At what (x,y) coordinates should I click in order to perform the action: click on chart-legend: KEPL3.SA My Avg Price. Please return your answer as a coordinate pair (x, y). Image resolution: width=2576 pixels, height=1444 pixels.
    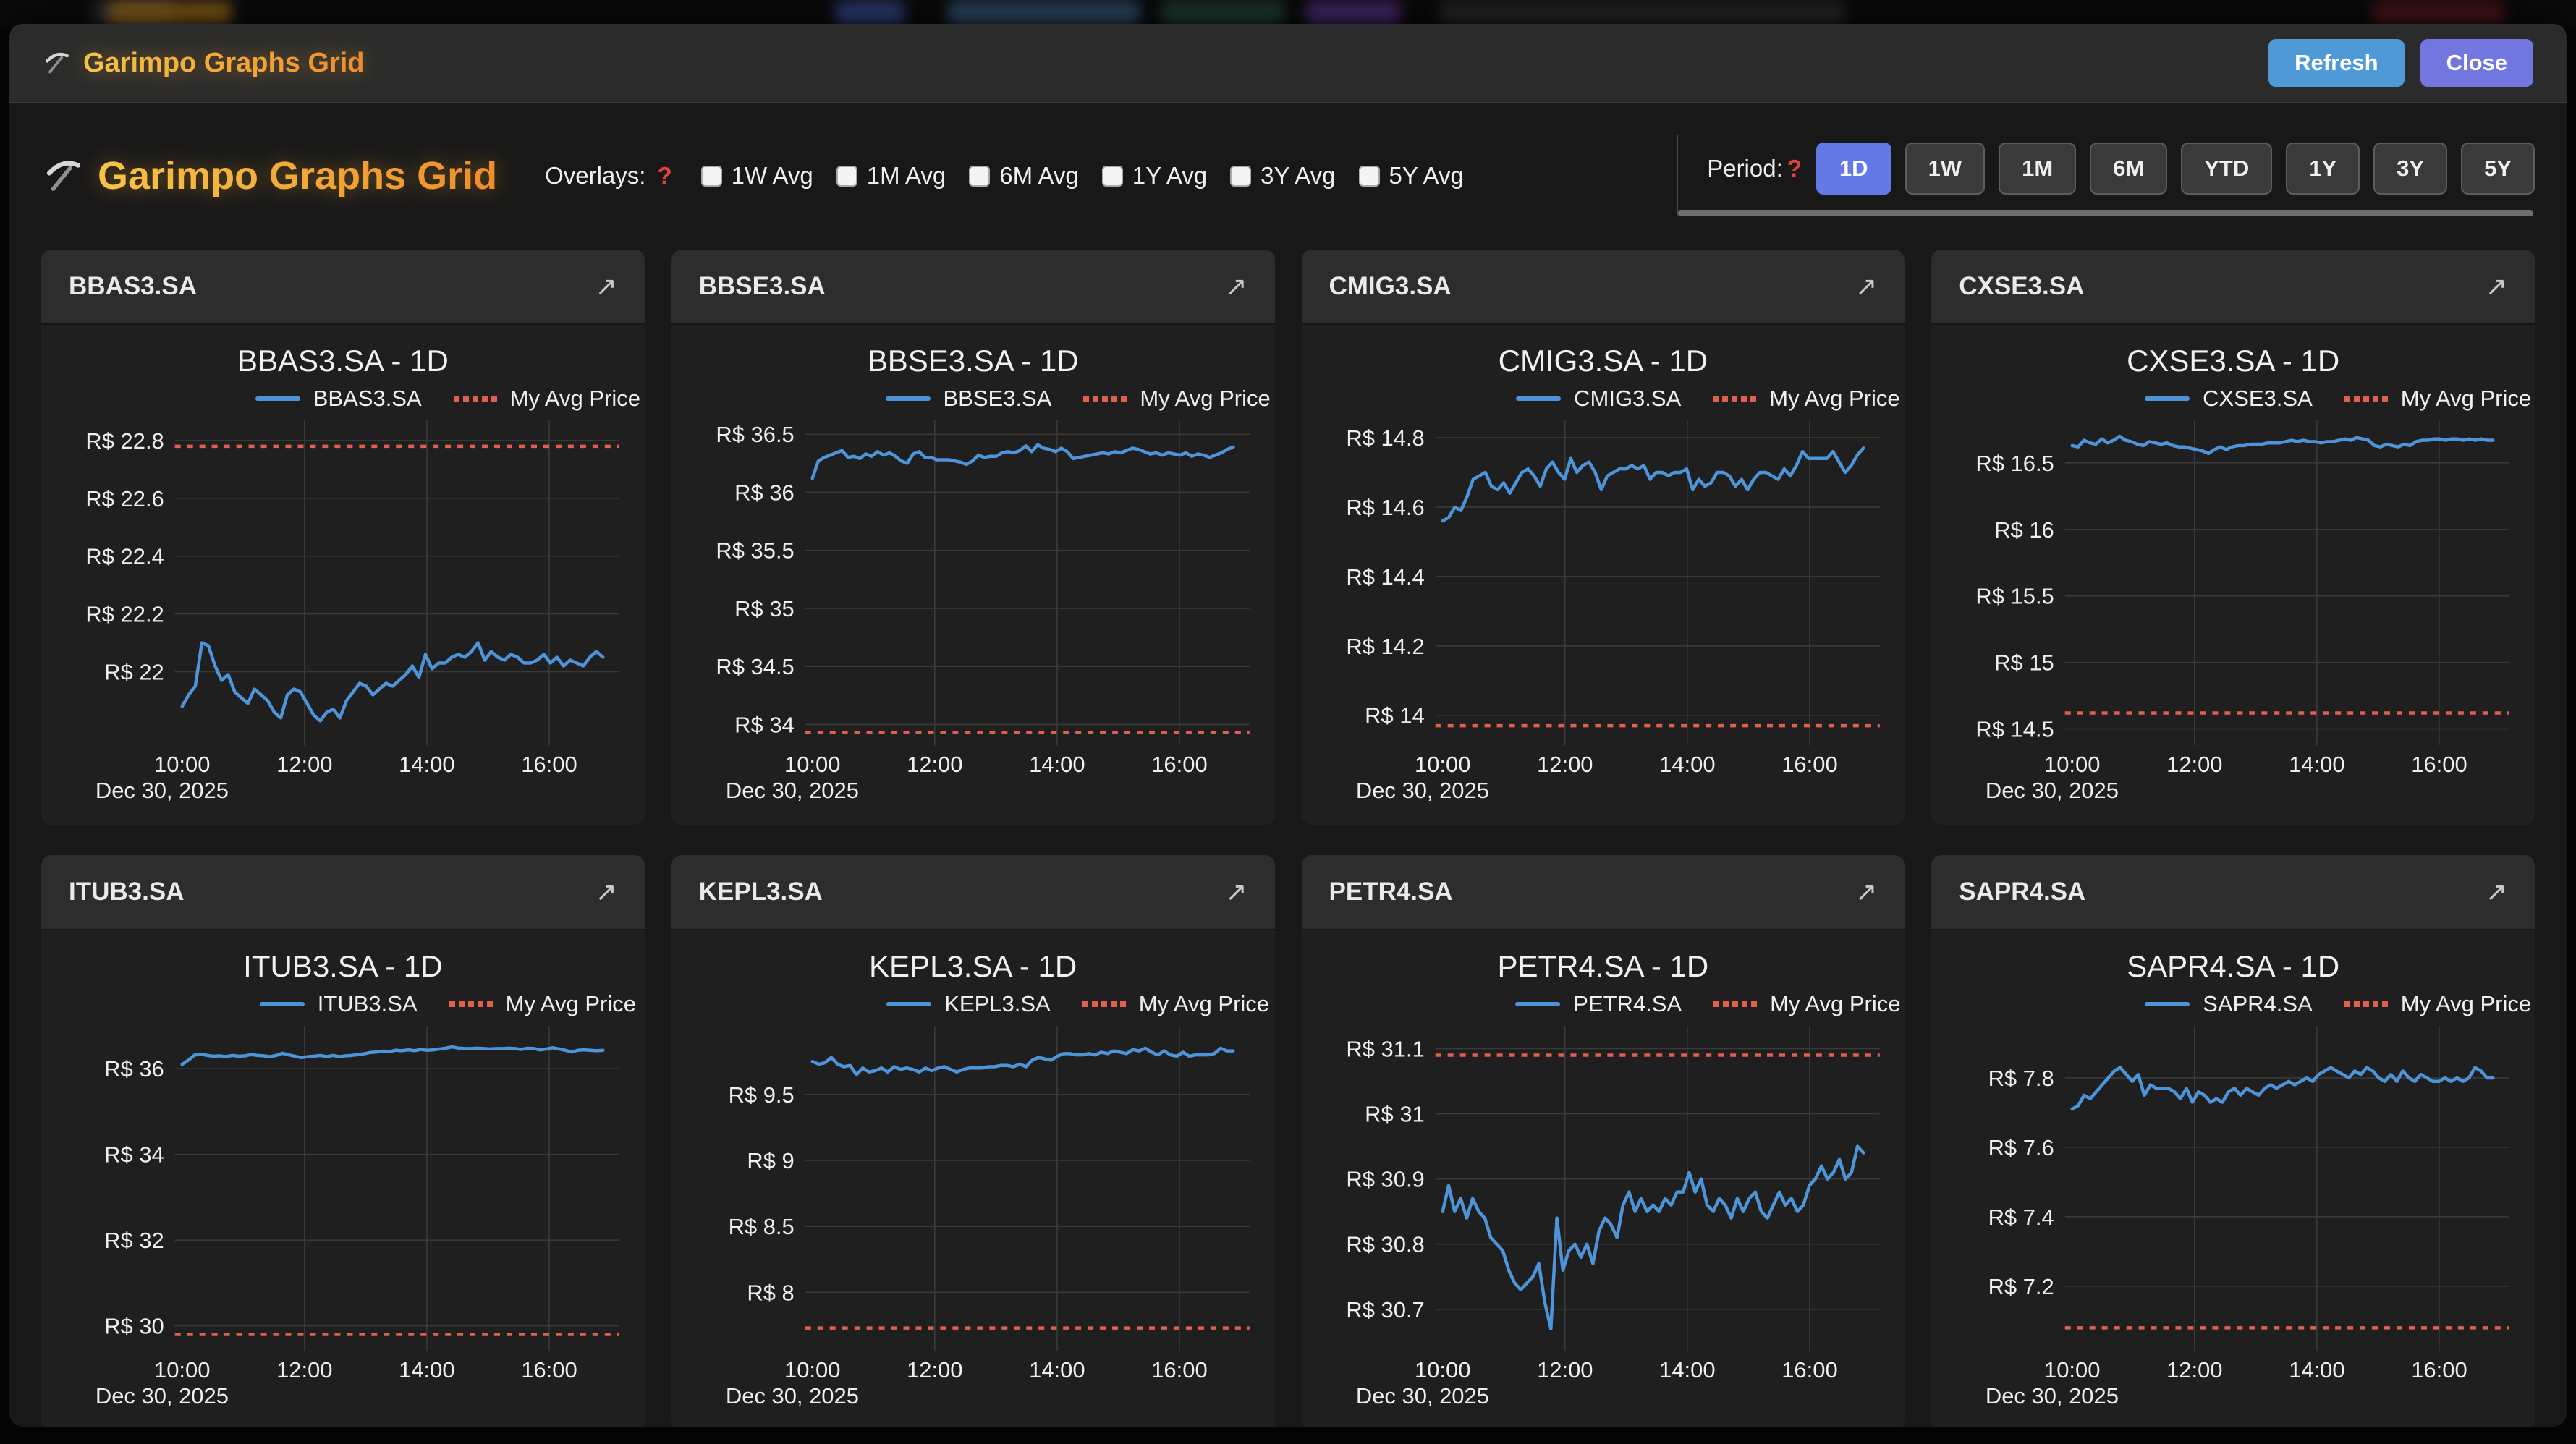
    Looking at the image, I should click on (1025, 1004).